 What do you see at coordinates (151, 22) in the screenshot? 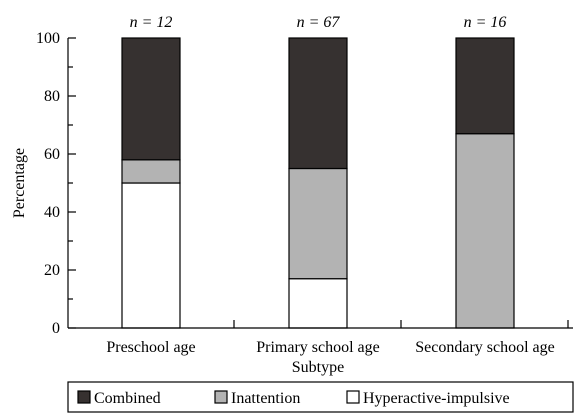
I see `sample-size-label: n = 12` at bounding box center [151, 22].